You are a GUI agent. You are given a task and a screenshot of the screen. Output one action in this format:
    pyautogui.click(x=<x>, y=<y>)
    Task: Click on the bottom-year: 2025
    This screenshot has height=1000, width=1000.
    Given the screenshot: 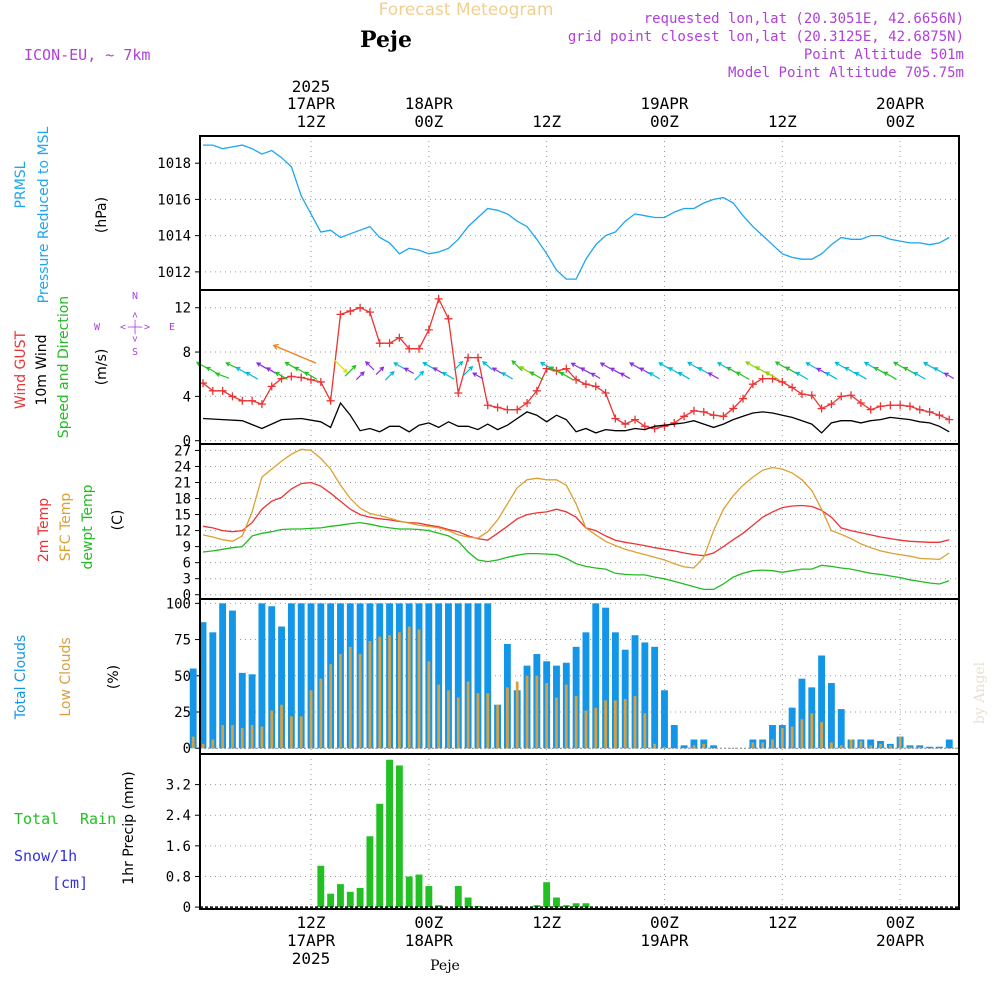 What is the action you would take?
    pyautogui.click(x=311, y=958)
    